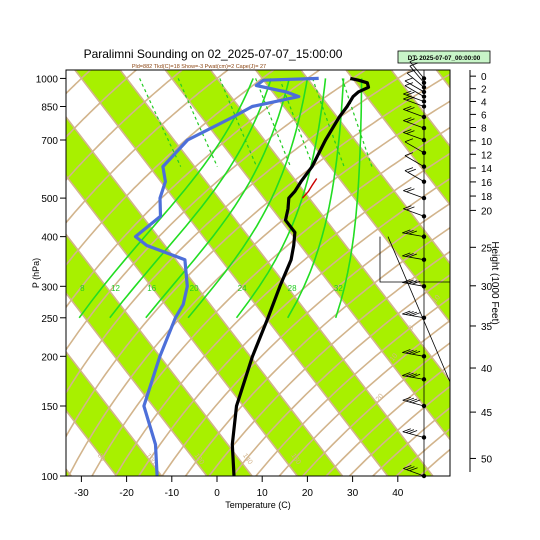 This screenshot has width=540, height=540. I want to click on height-tick-label: 16, so click(487, 183).